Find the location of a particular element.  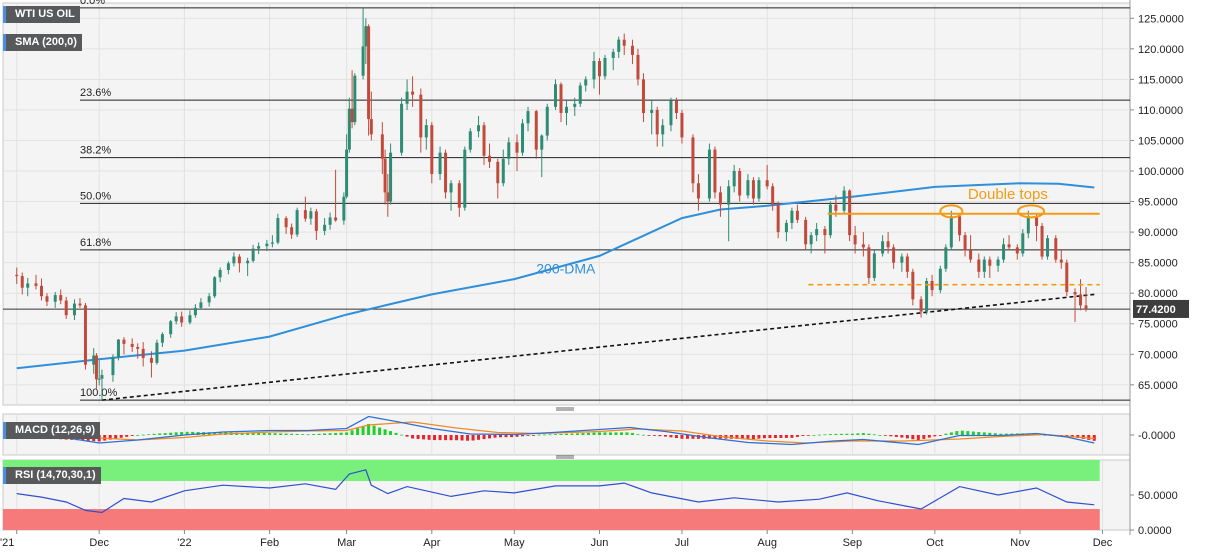

y-tick-label: 65.0000 is located at coordinates (1158, 386).